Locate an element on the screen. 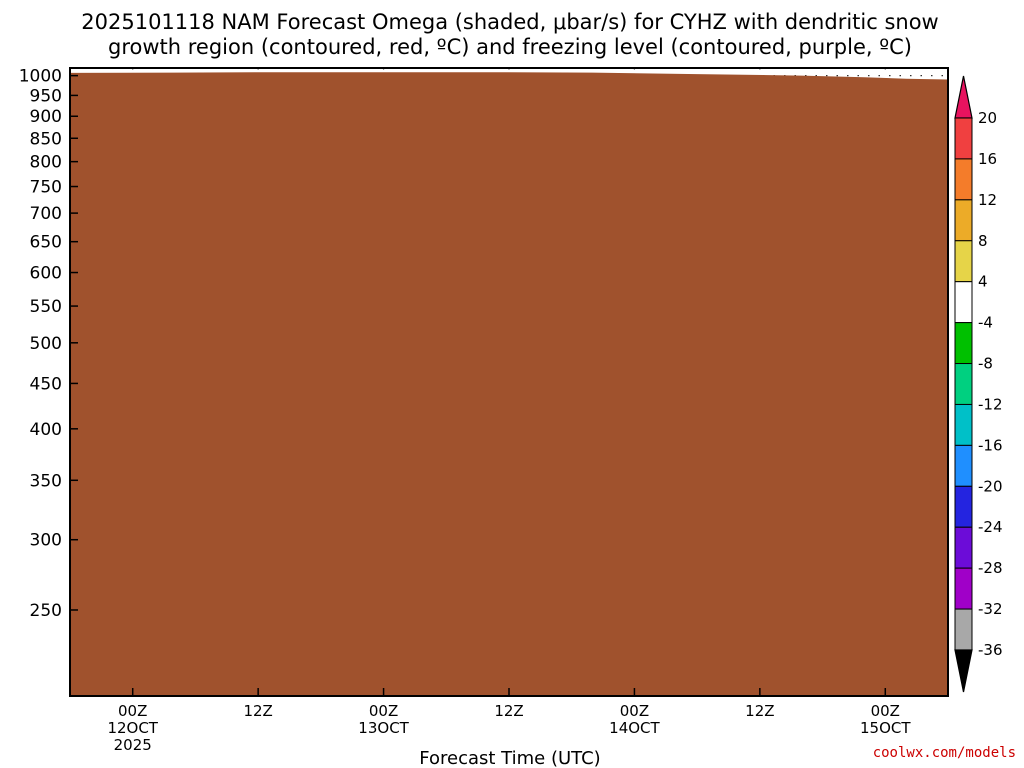  y-tick-label: 250 is located at coordinates (46, 611).